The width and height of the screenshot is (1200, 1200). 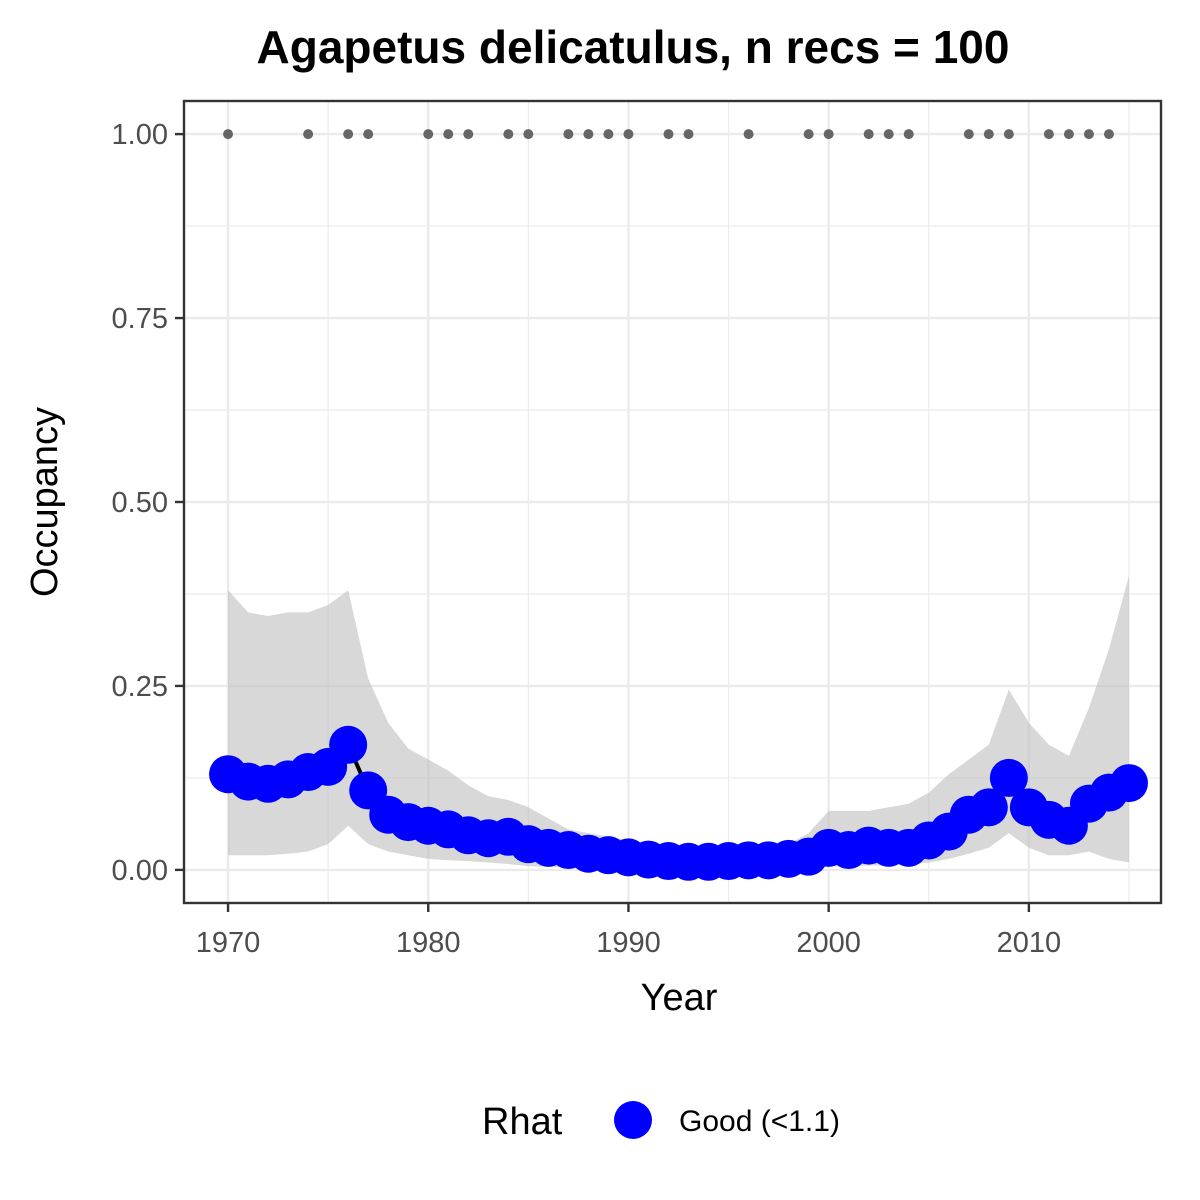 What do you see at coordinates (679, 998) in the screenshot?
I see `x-axis-title: Year` at bounding box center [679, 998].